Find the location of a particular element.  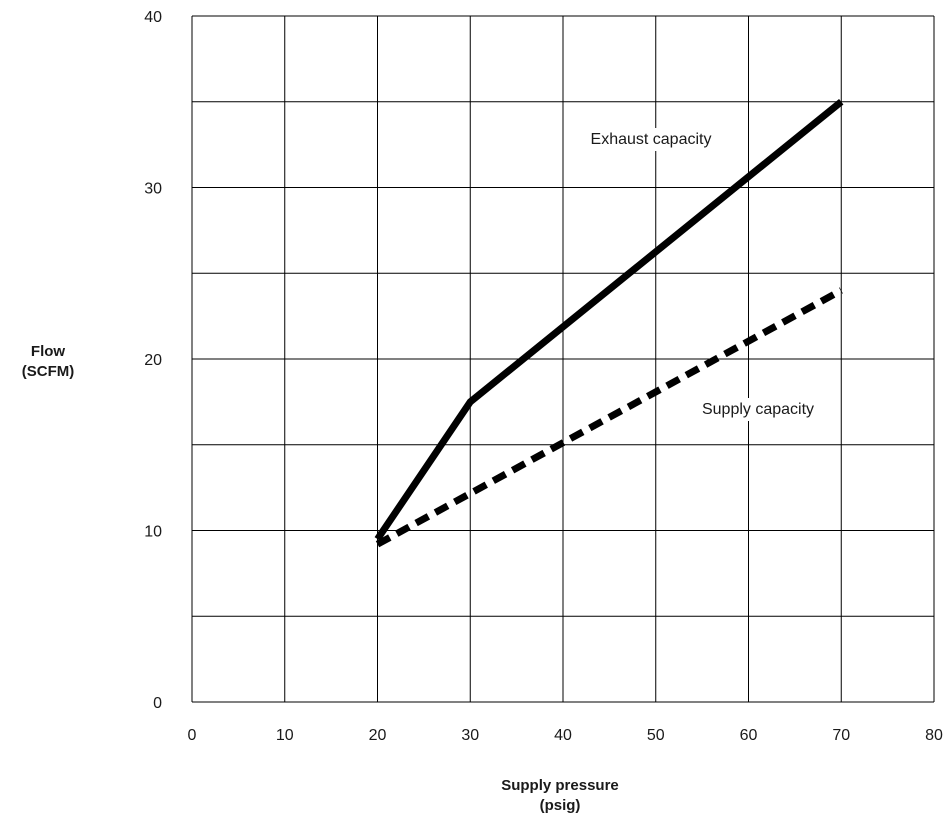

x-tick-labels: 0 10 20 30 40 50 60 70 80 is located at coordinates (565, 735).